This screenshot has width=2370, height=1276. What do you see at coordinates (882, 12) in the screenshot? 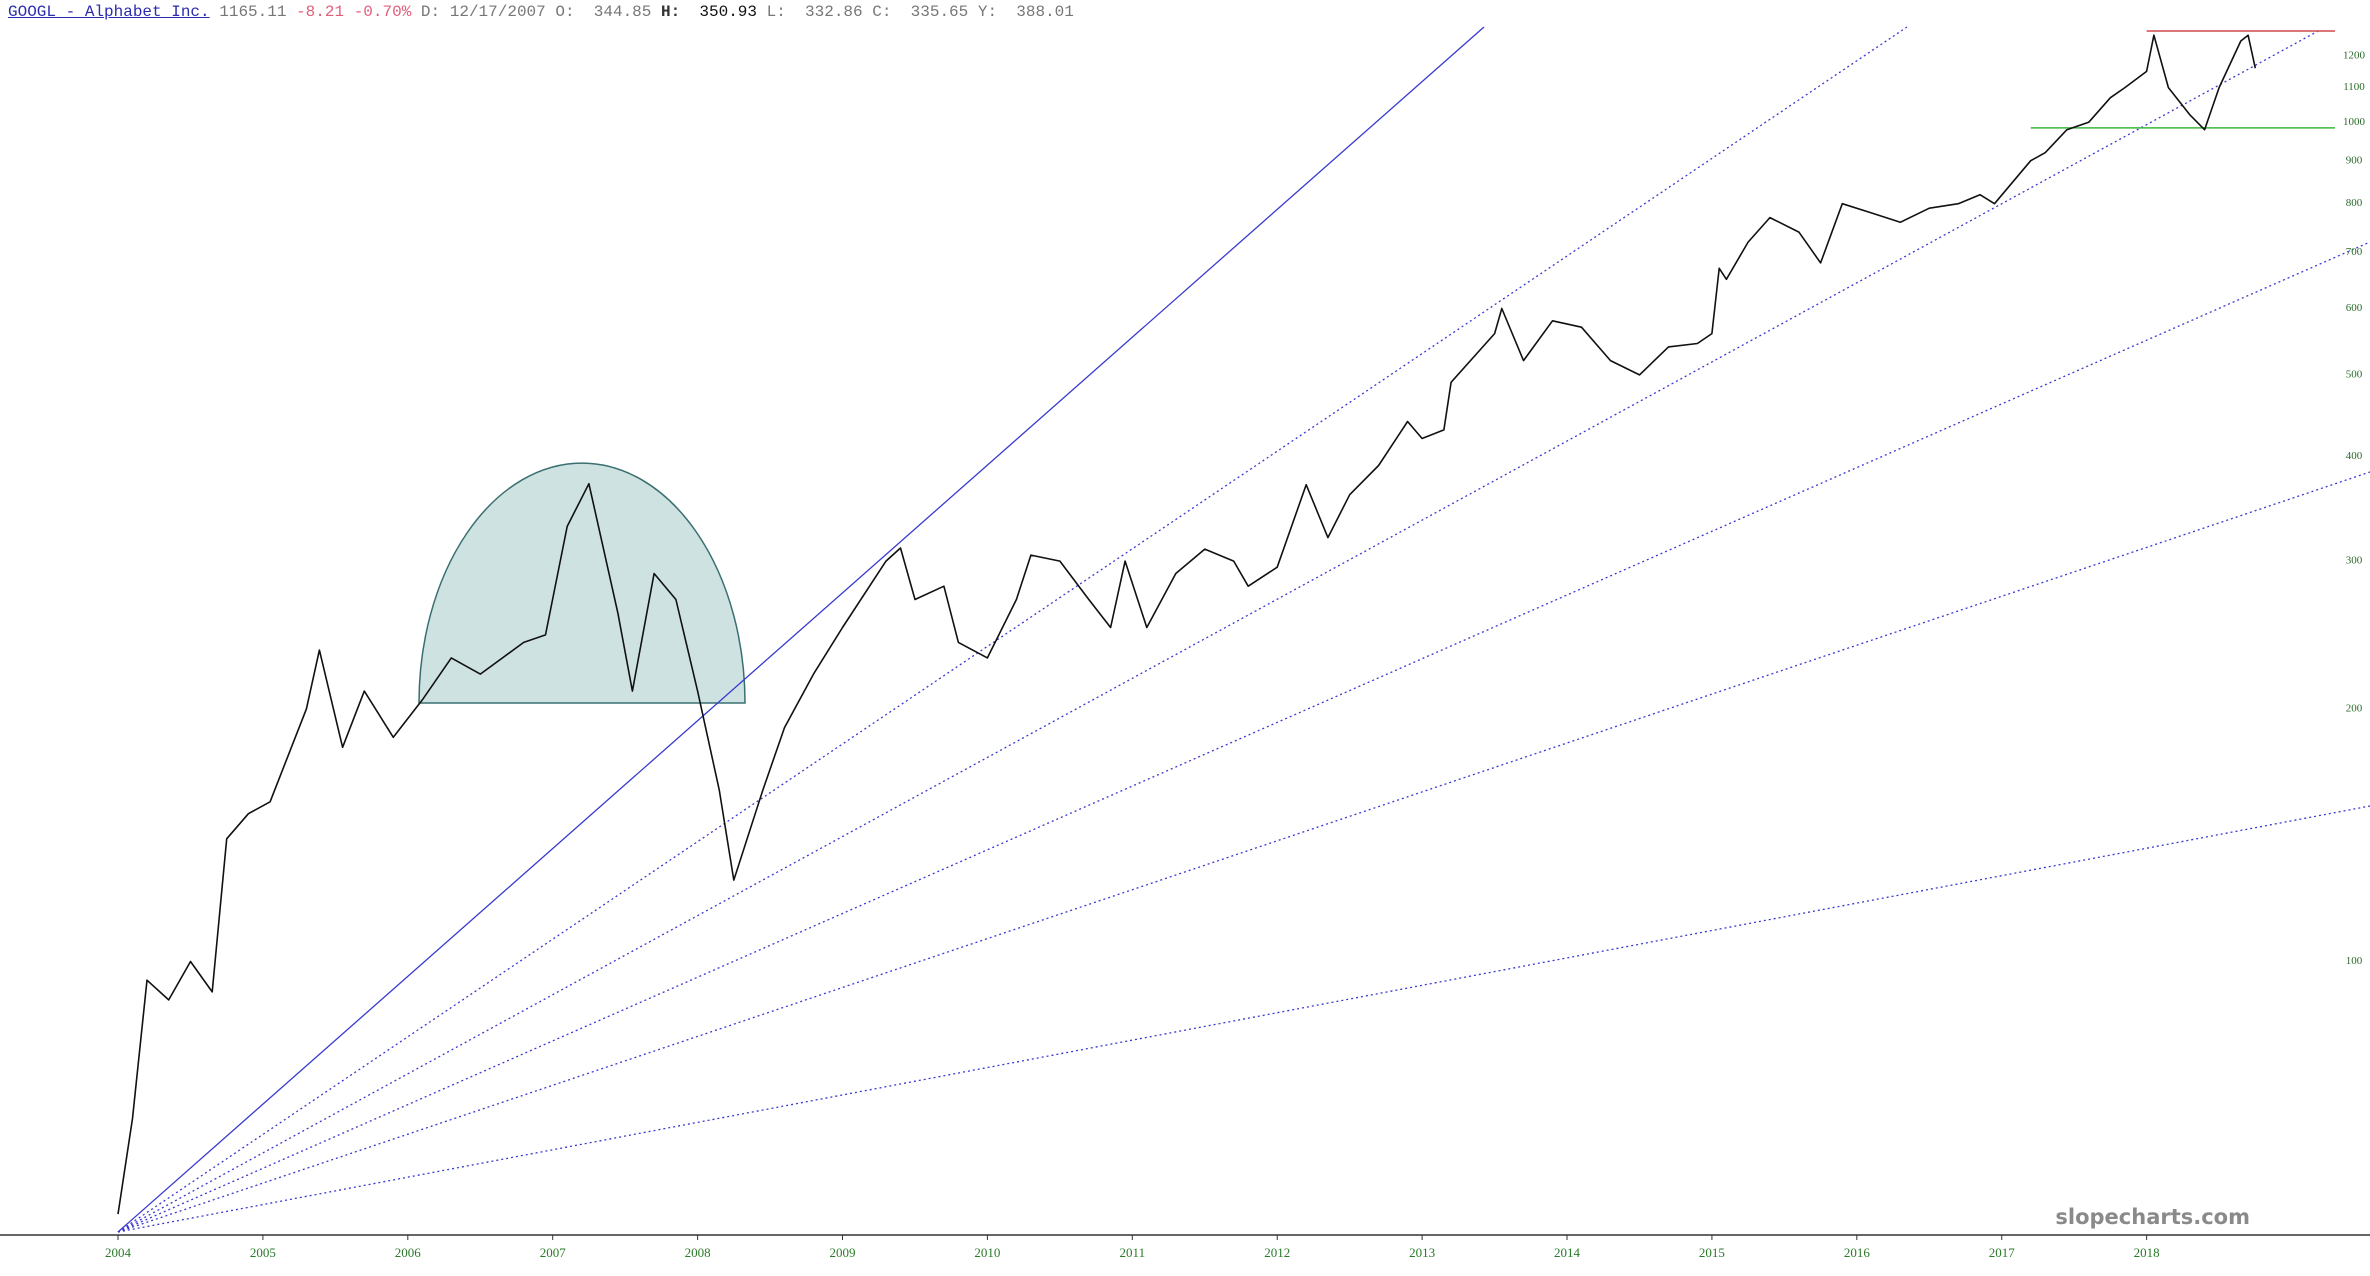
I see `close-label: C:` at bounding box center [882, 12].